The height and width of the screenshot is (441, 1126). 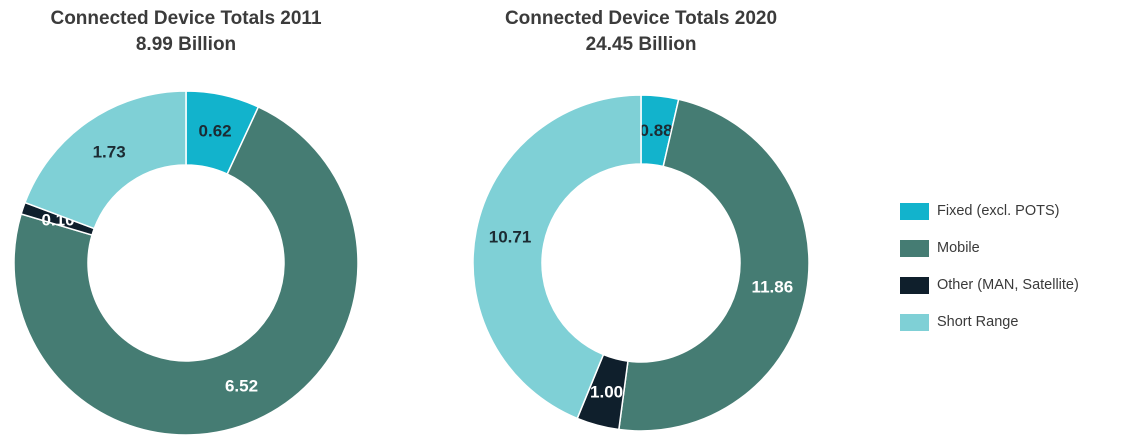 I want to click on data-label-short-range: 10.71, so click(x=510, y=237).